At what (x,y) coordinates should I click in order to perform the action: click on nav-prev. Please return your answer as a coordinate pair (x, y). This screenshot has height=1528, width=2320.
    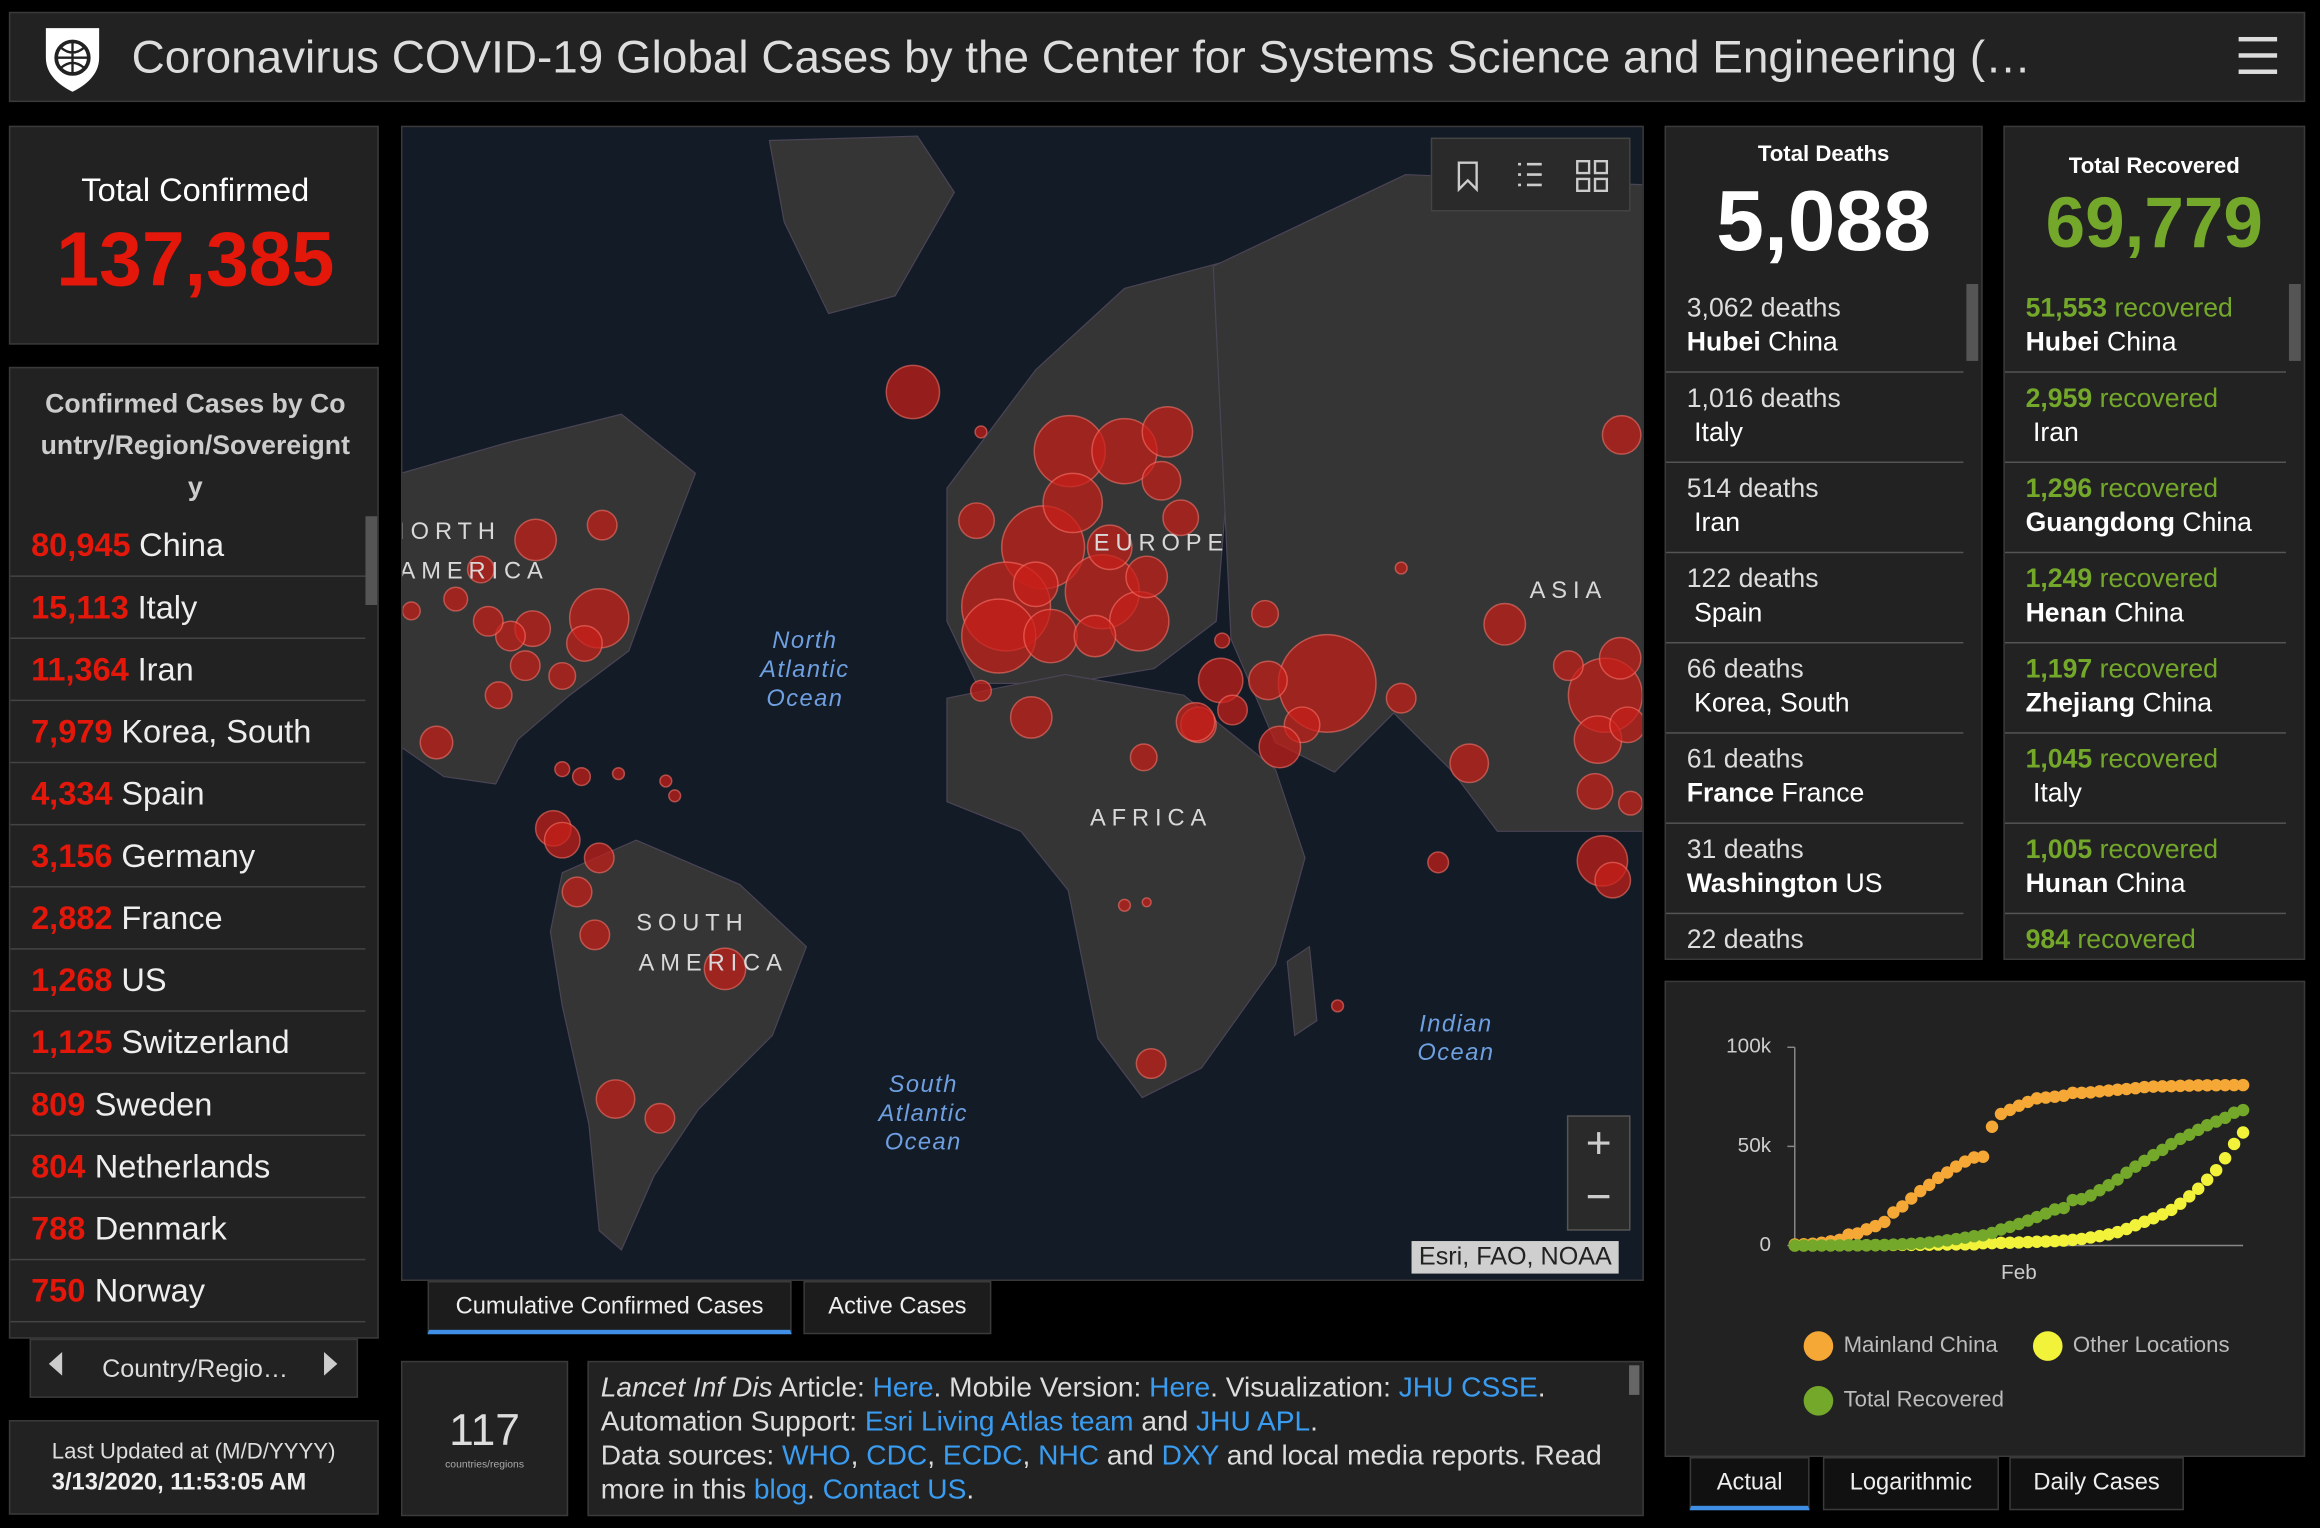
    Looking at the image, I should click on (55, 1363).